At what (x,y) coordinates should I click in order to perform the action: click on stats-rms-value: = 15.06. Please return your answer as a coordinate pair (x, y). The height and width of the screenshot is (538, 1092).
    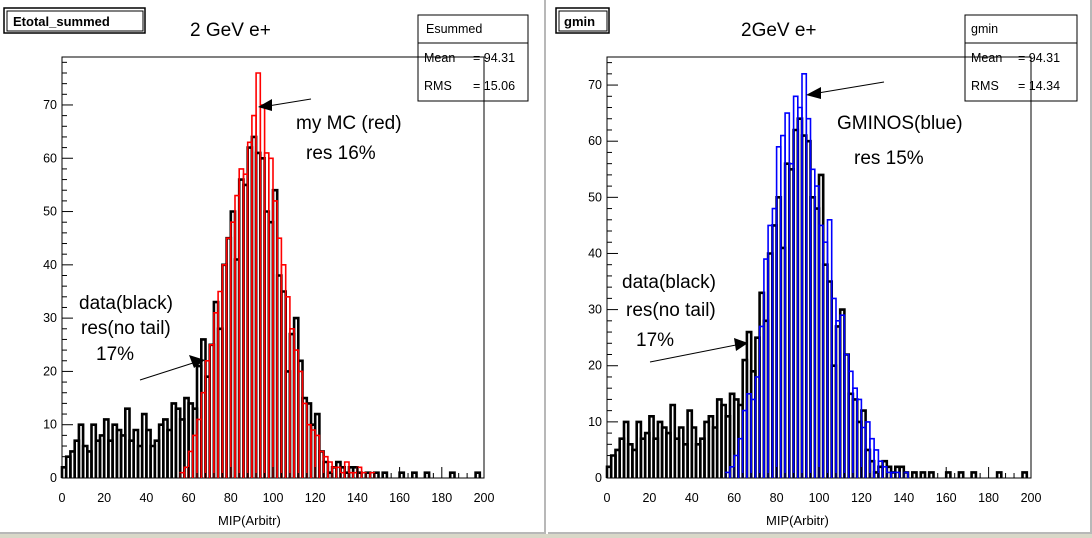
    Looking at the image, I should click on (494, 86).